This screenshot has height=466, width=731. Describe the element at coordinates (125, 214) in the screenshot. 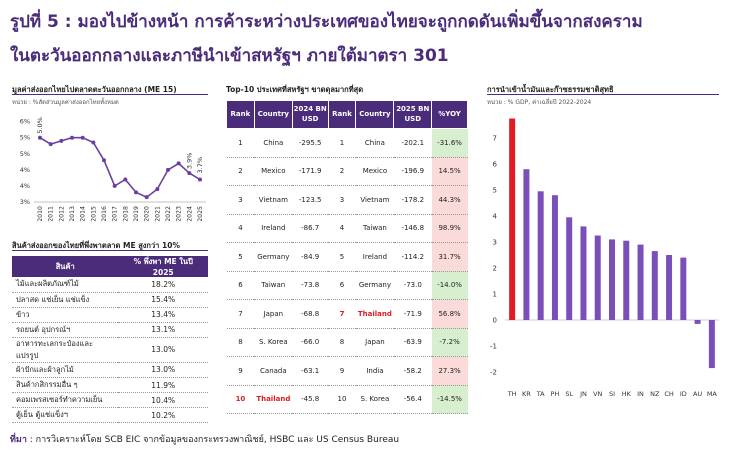

I see `line-xtick-label: 2018` at that location.